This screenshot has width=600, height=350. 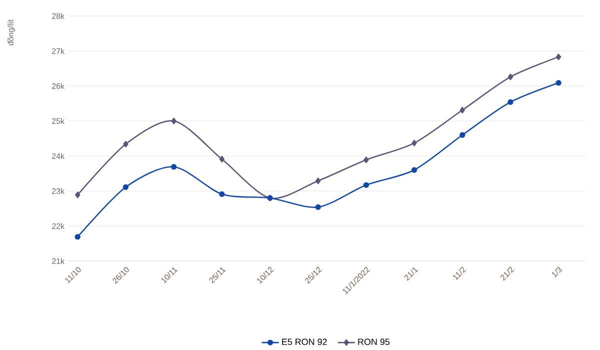 I want to click on legend-label: E5 RON 92, so click(x=304, y=341).